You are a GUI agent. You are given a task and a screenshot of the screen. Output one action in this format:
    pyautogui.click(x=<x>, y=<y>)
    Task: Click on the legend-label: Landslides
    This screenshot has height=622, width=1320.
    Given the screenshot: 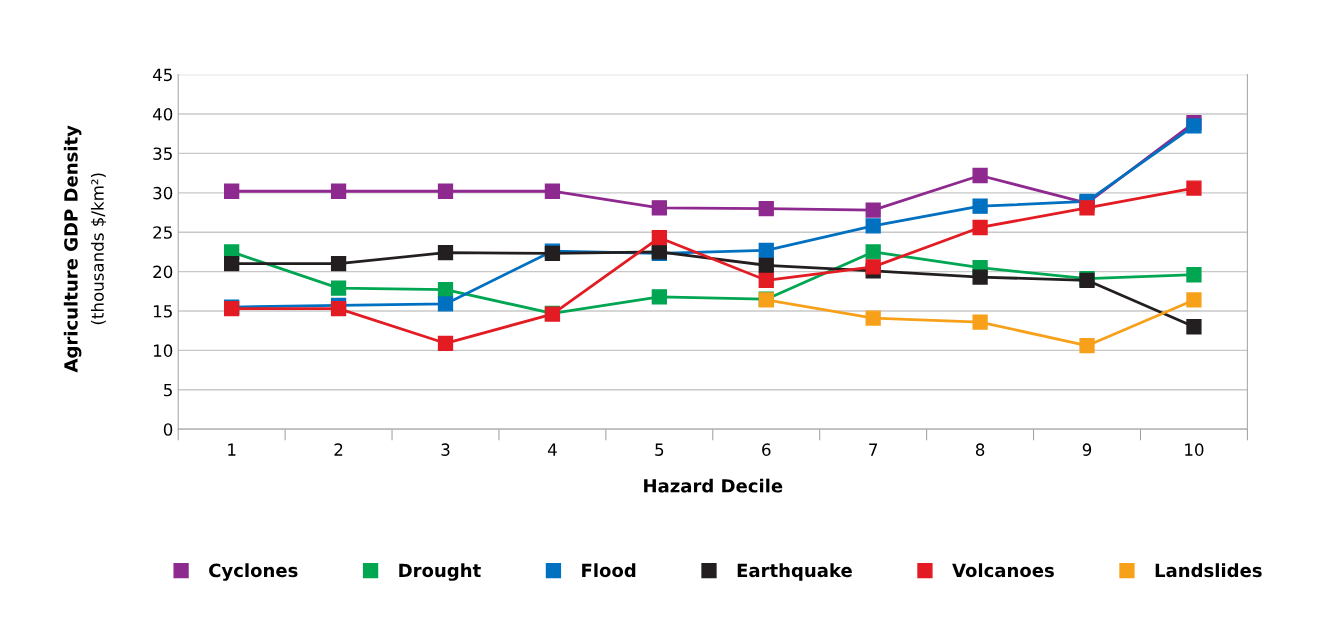 What is the action you would take?
    pyautogui.click(x=1208, y=570)
    